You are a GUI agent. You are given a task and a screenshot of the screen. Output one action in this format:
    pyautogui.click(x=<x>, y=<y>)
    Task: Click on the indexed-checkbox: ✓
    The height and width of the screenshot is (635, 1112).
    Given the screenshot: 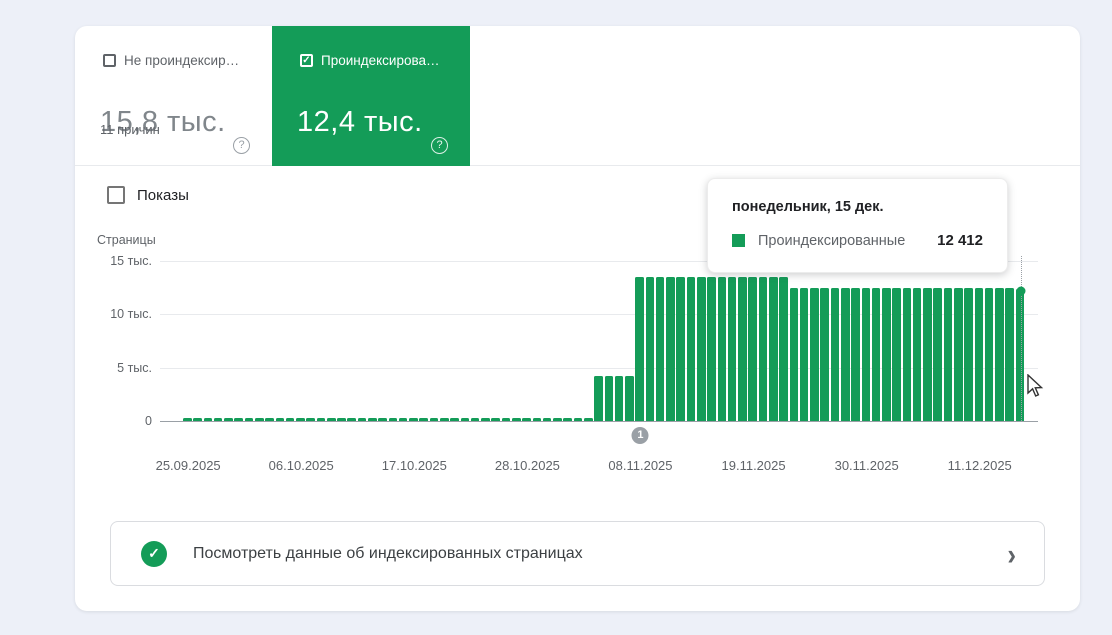 What is the action you would take?
    pyautogui.click(x=306, y=60)
    